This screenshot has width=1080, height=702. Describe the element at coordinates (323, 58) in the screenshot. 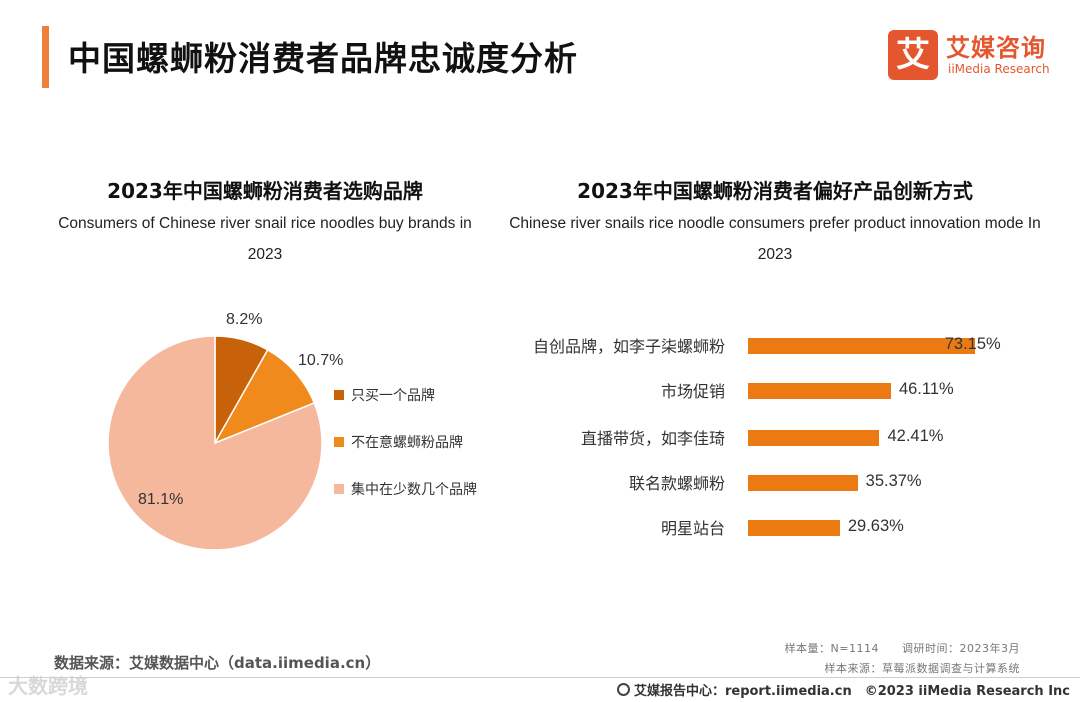

I see `page-title: 中国螺蛳粉消费者品牌忠诚度分析` at that location.